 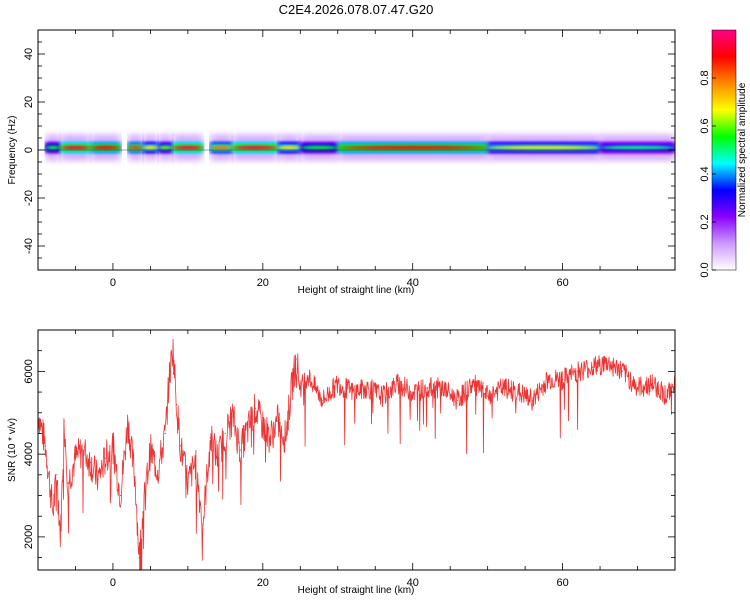 What do you see at coordinates (29, 102) in the screenshot?
I see `y-tick-label: 20` at bounding box center [29, 102].